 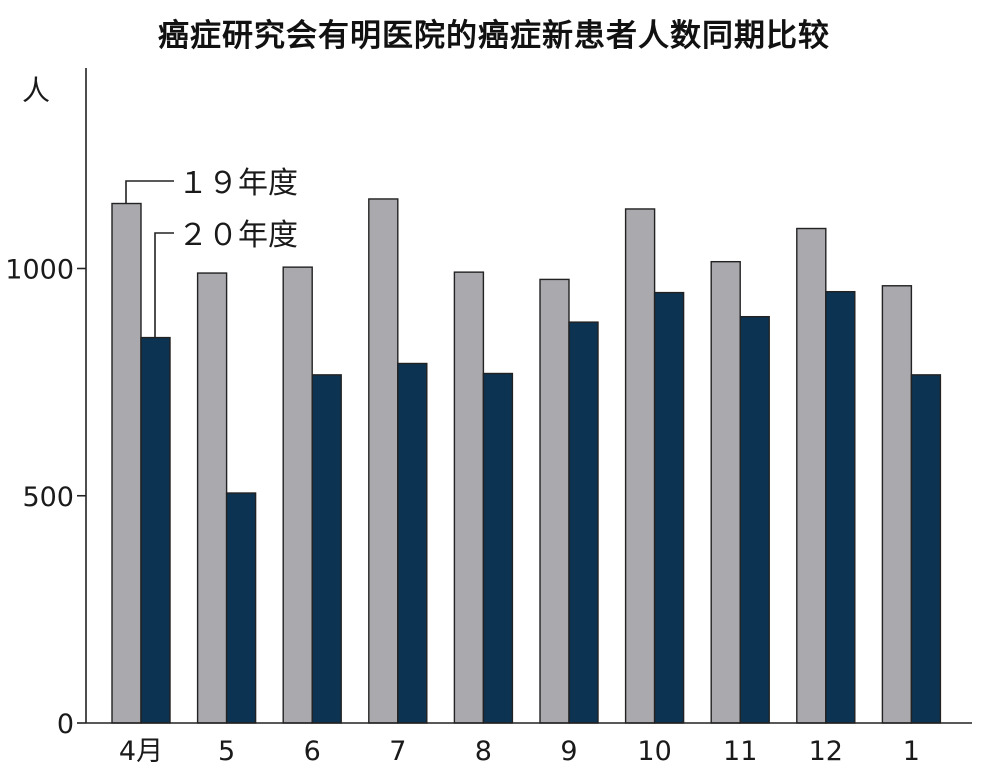 I want to click on x-tick-label: 12, so click(x=826, y=751).